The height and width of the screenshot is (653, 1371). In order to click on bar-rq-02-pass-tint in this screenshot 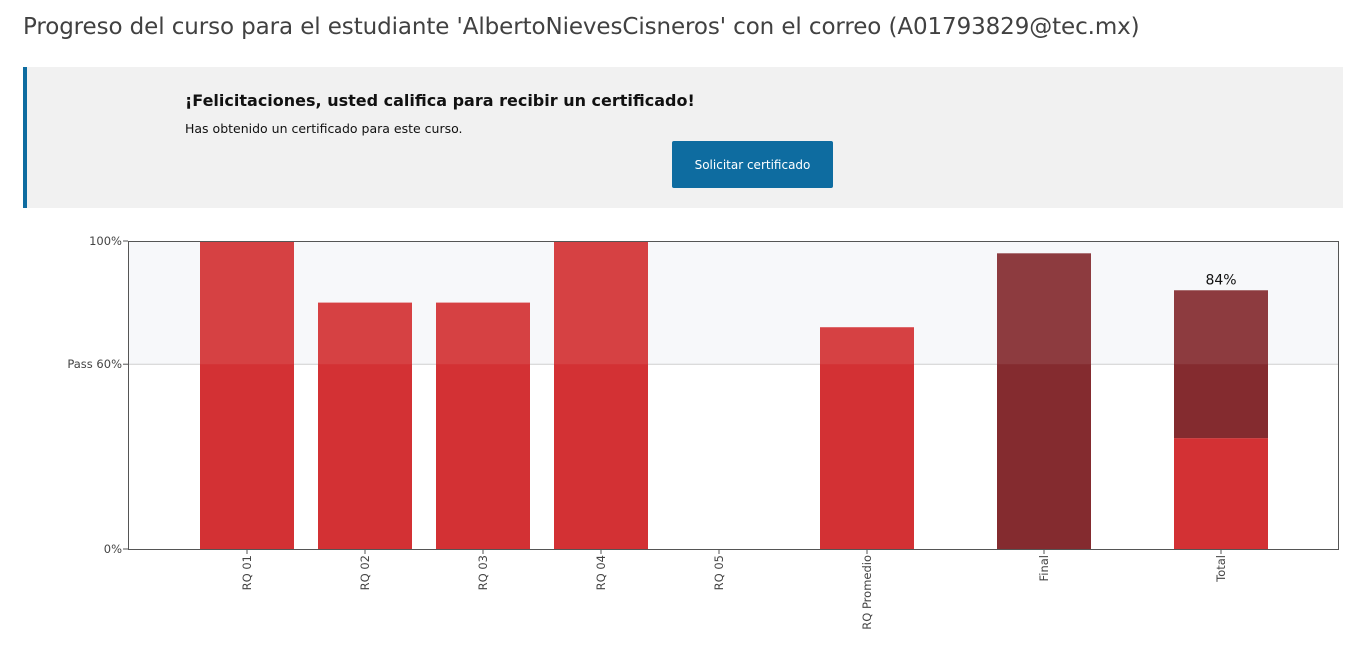, I will do `click(365, 333)`.